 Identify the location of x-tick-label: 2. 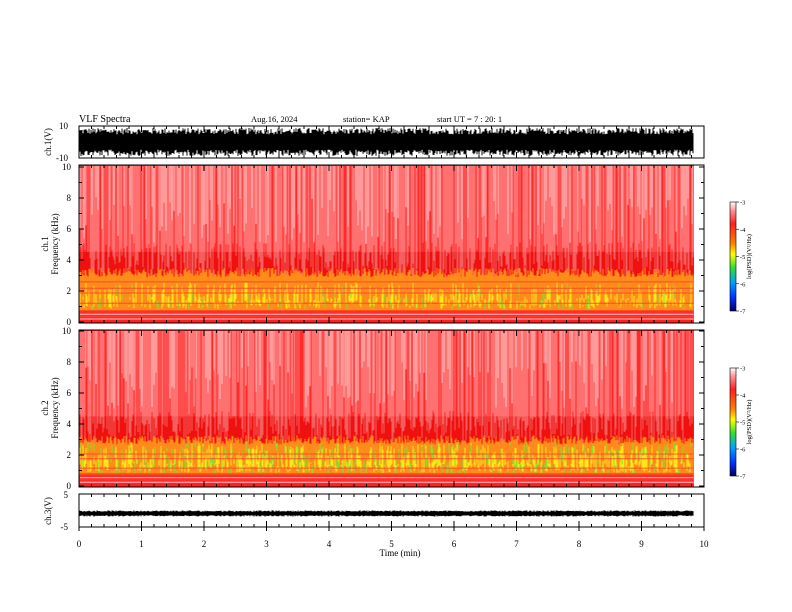
(204, 544).